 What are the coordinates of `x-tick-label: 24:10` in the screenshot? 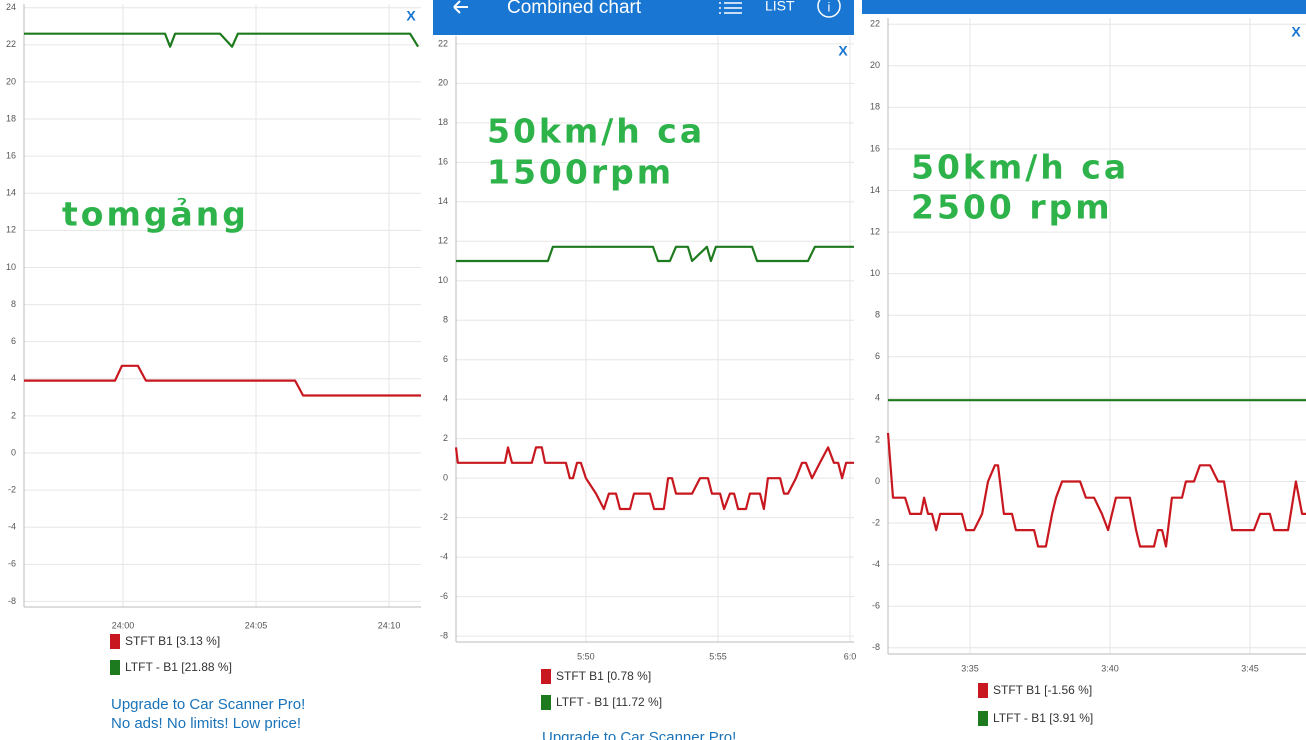 It's located at (389, 625).